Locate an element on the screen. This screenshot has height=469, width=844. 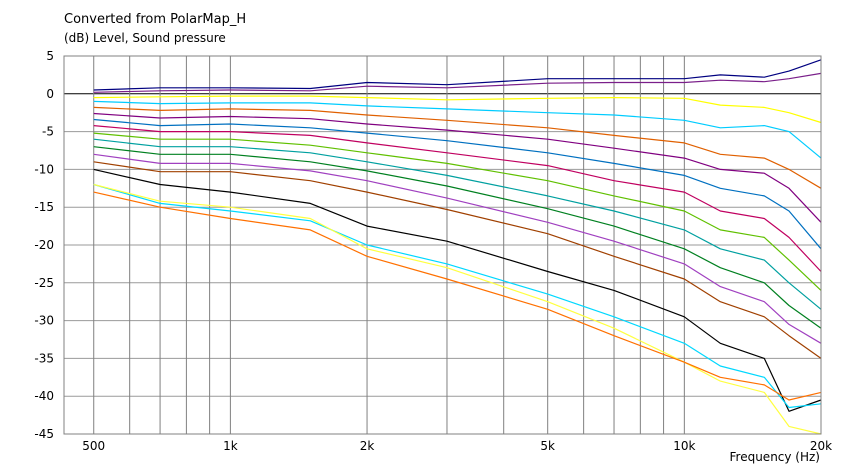
x-tick-label: 500 is located at coordinates (93, 446).